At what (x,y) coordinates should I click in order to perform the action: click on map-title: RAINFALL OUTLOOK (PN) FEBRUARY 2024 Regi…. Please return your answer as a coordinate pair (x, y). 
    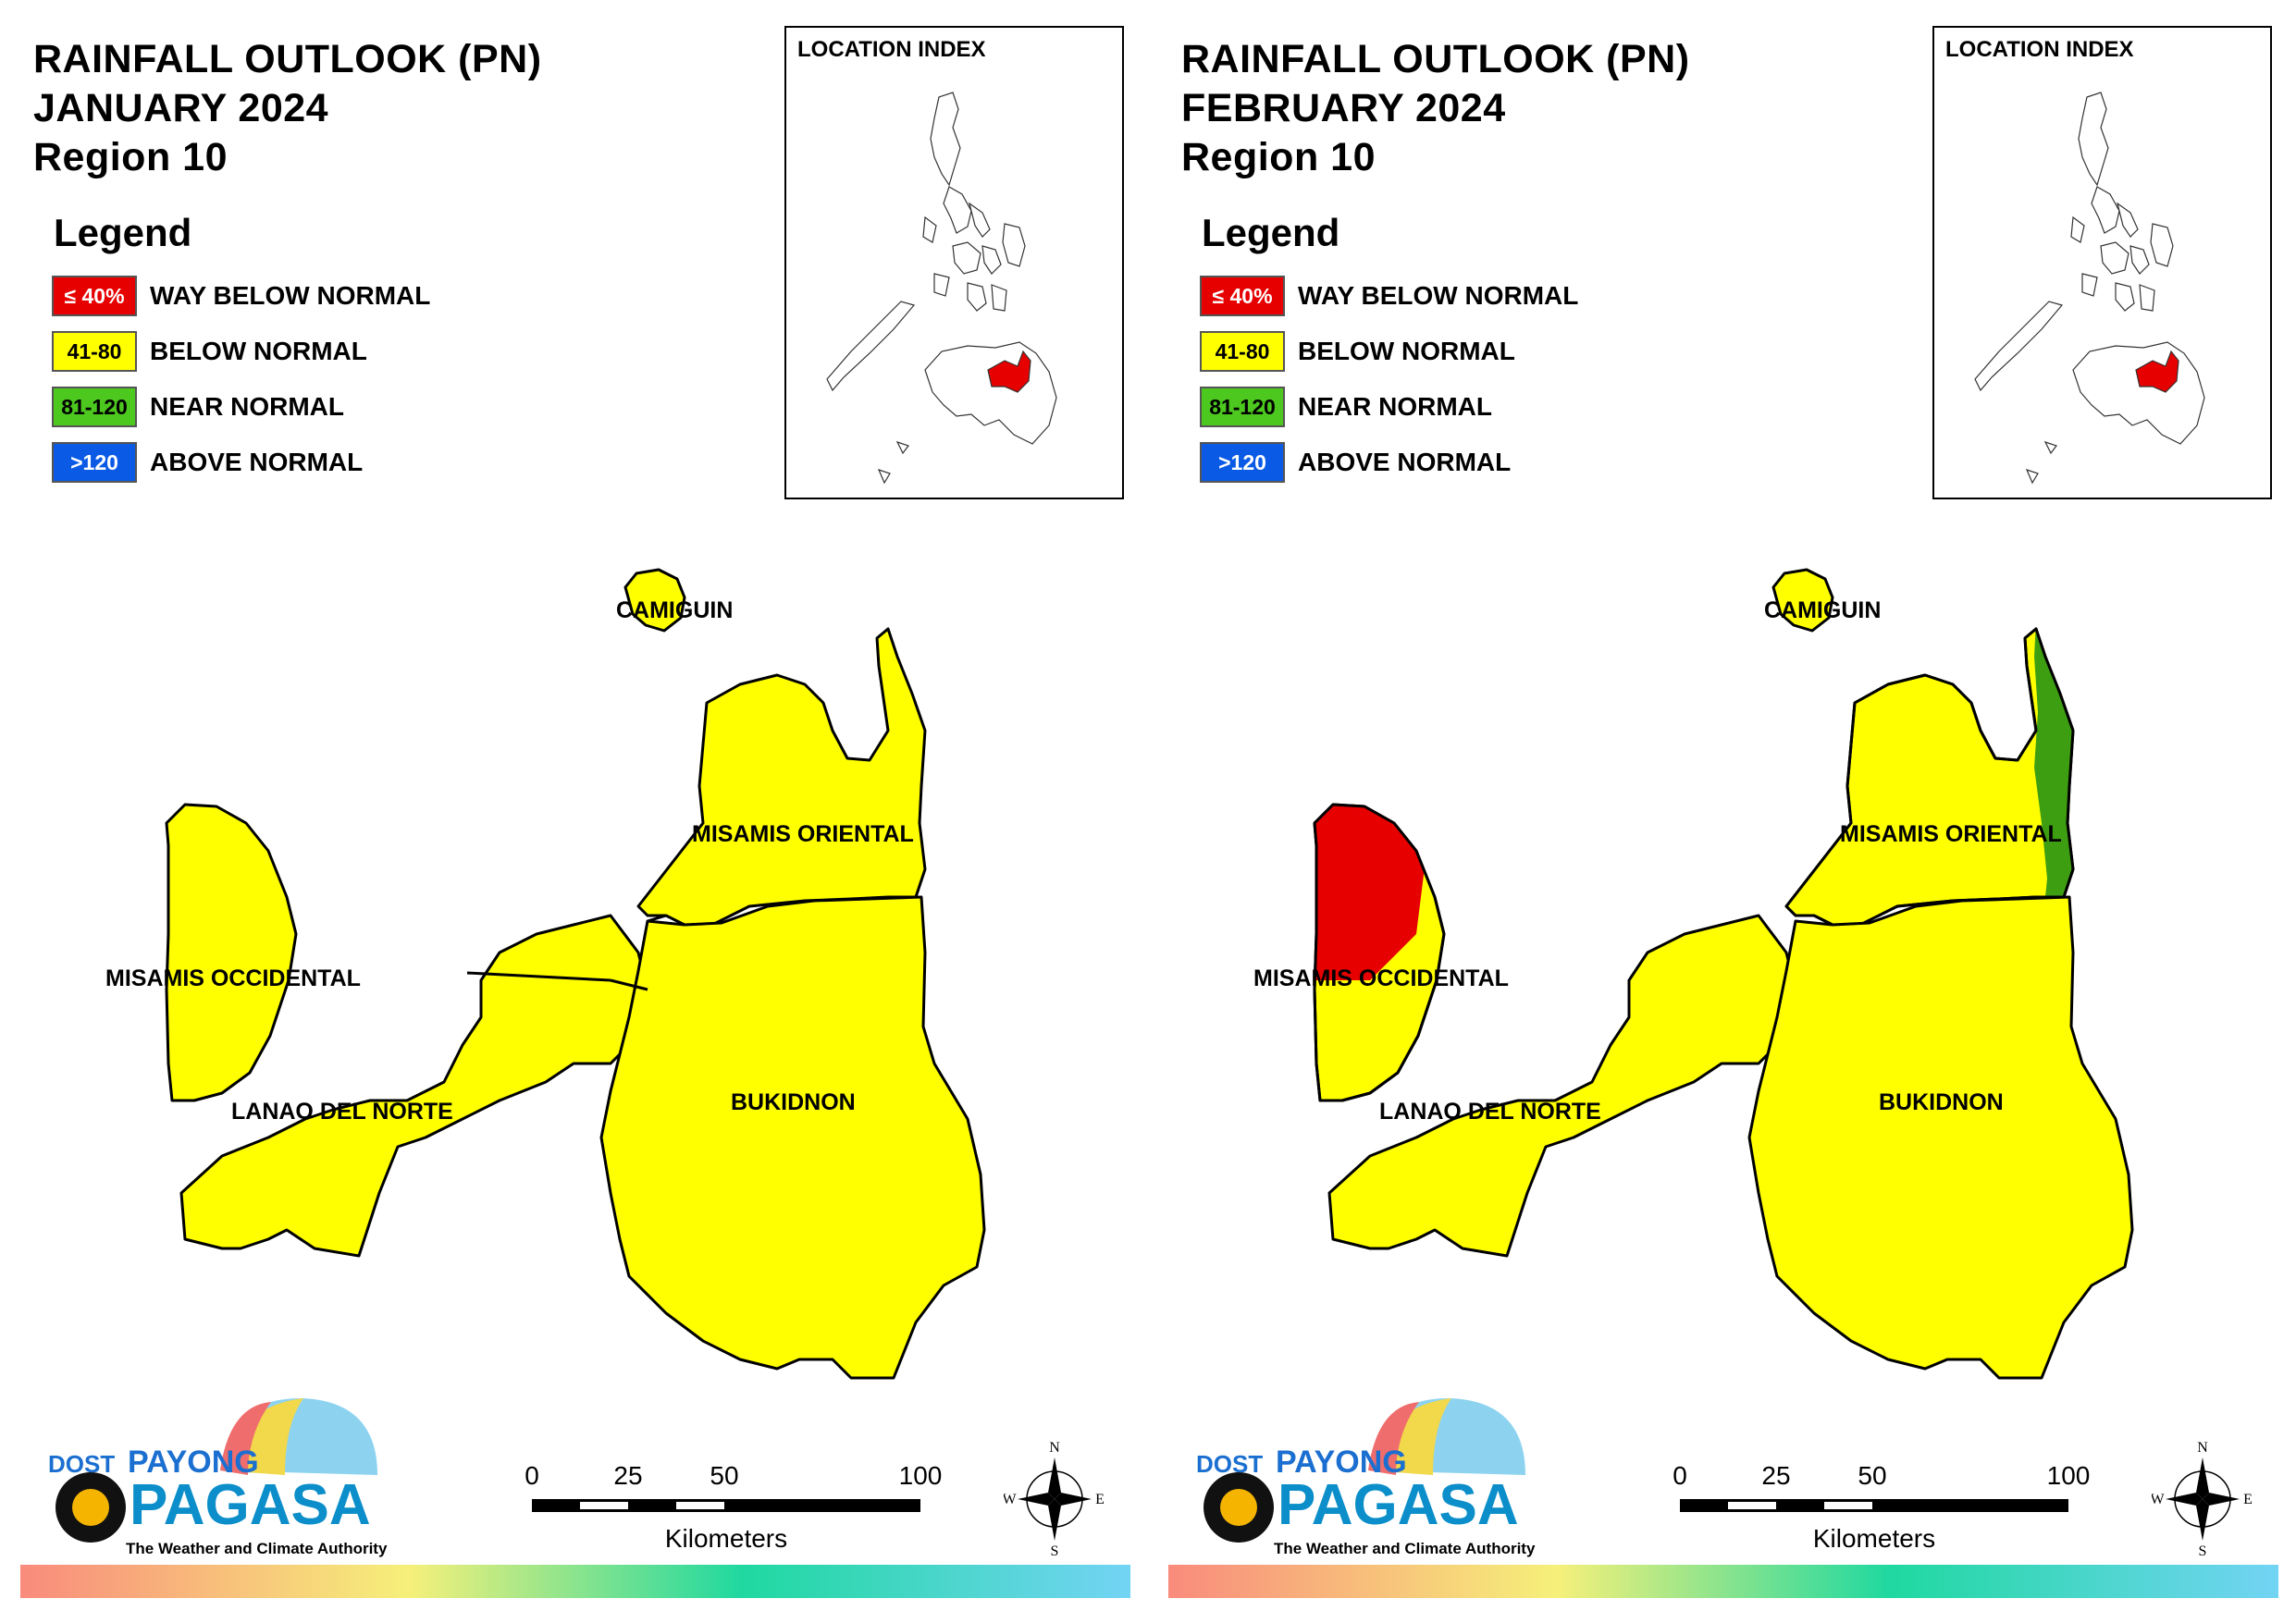
    Looking at the image, I should click on (1435, 108).